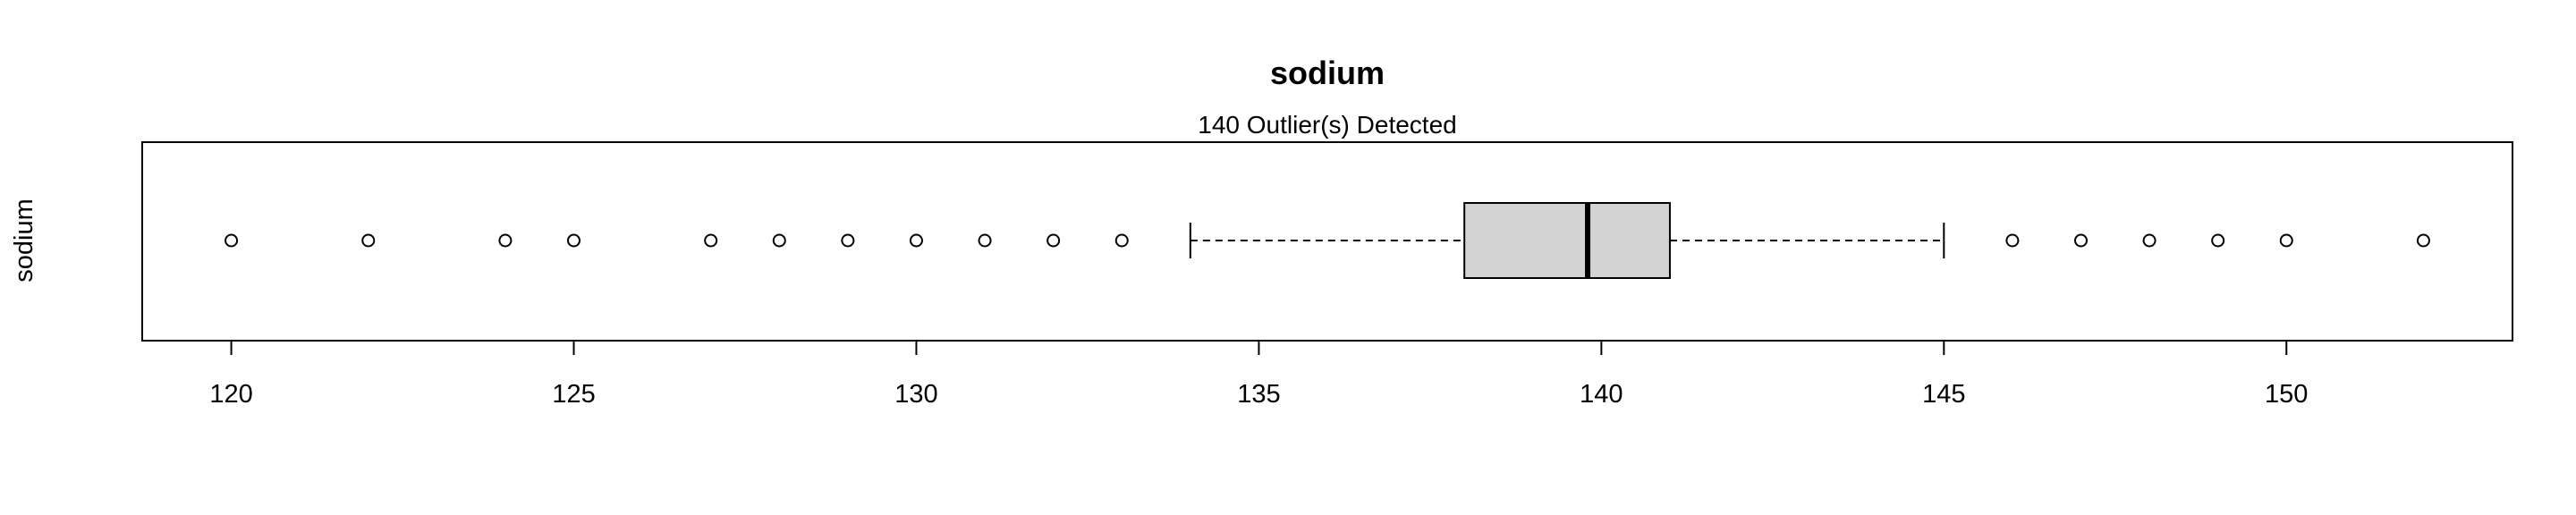 This screenshot has width=2576, height=515. I want to click on x-axis: 120 125 130 135 140 145 150, so click(1258, 374).